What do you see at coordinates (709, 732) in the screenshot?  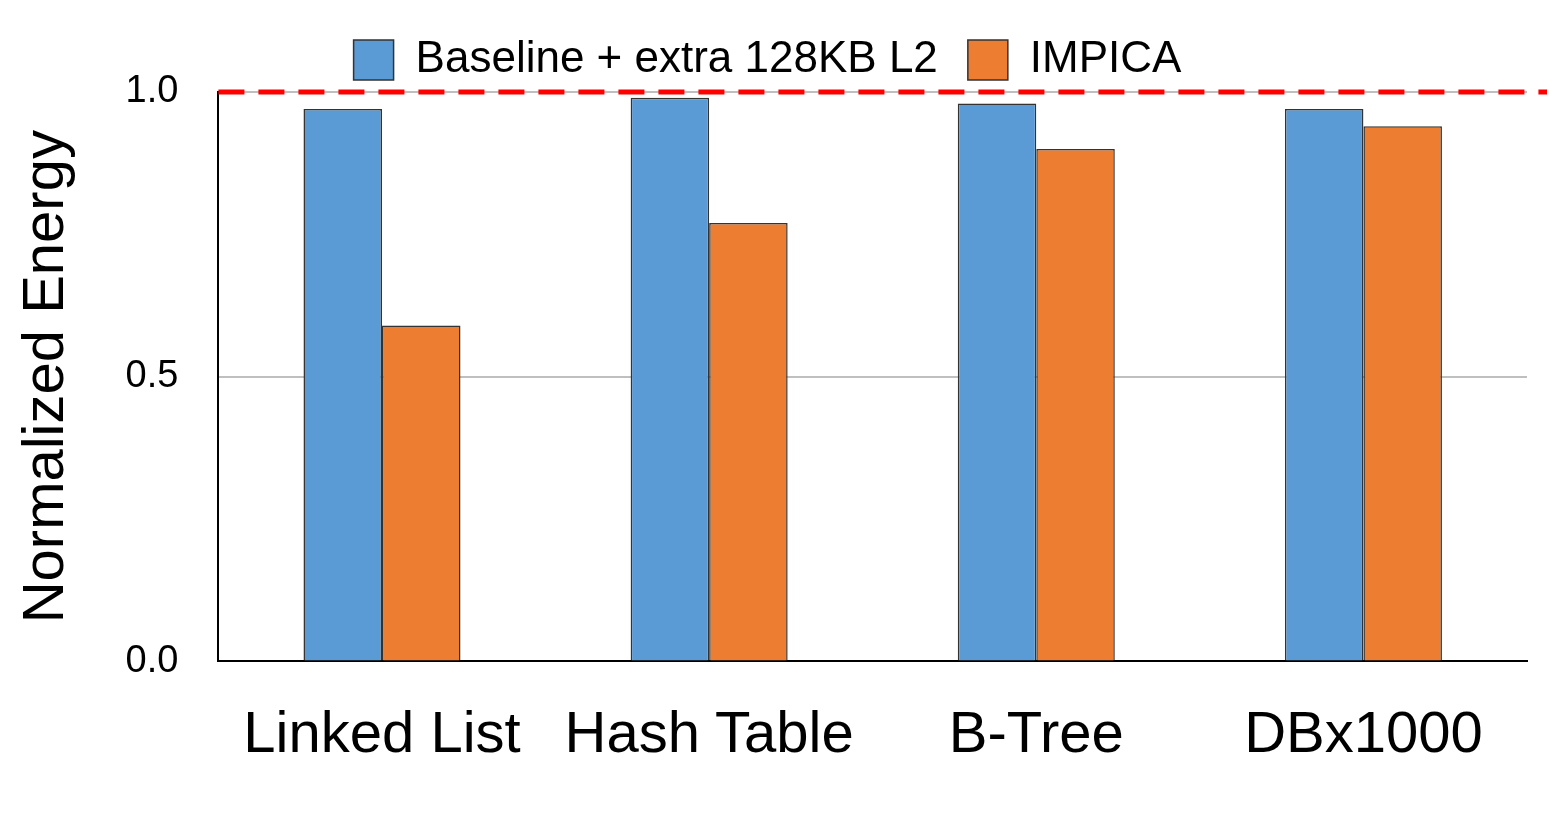 I see `x-tick-label: Hash Table` at bounding box center [709, 732].